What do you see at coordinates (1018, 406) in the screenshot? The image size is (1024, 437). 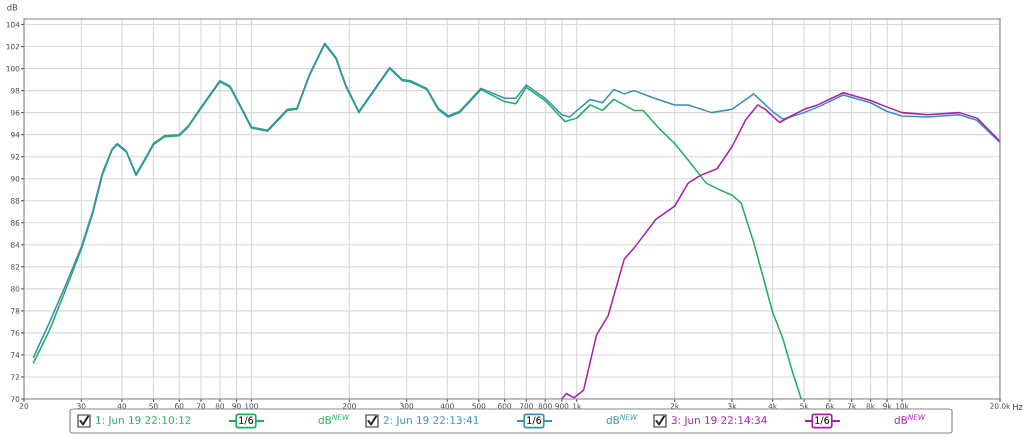 I see `x-axis-title: Hz` at bounding box center [1018, 406].